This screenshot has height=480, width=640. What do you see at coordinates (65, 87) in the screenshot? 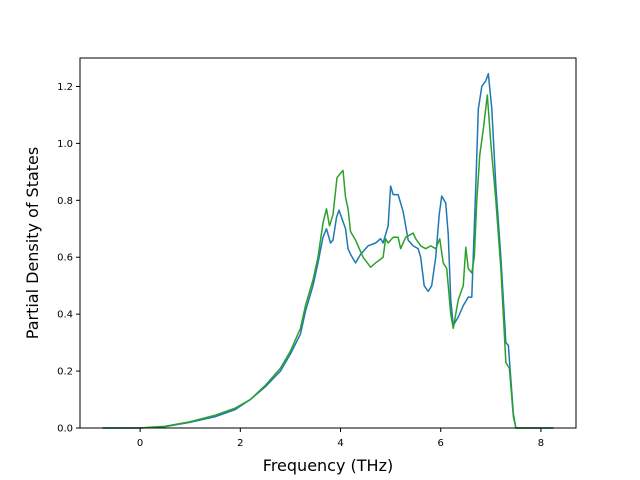
I see `y-tick-label: 1.2` at bounding box center [65, 87].